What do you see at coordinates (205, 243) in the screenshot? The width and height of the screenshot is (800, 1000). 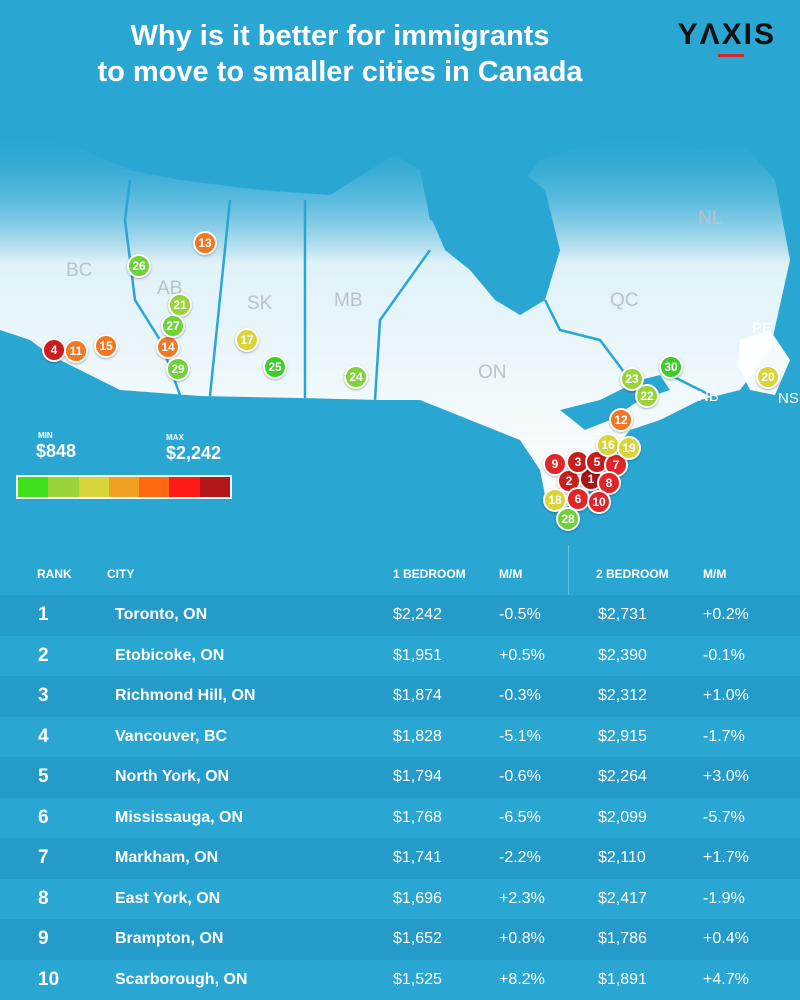 I see `city-marker-13: 13` at bounding box center [205, 243].